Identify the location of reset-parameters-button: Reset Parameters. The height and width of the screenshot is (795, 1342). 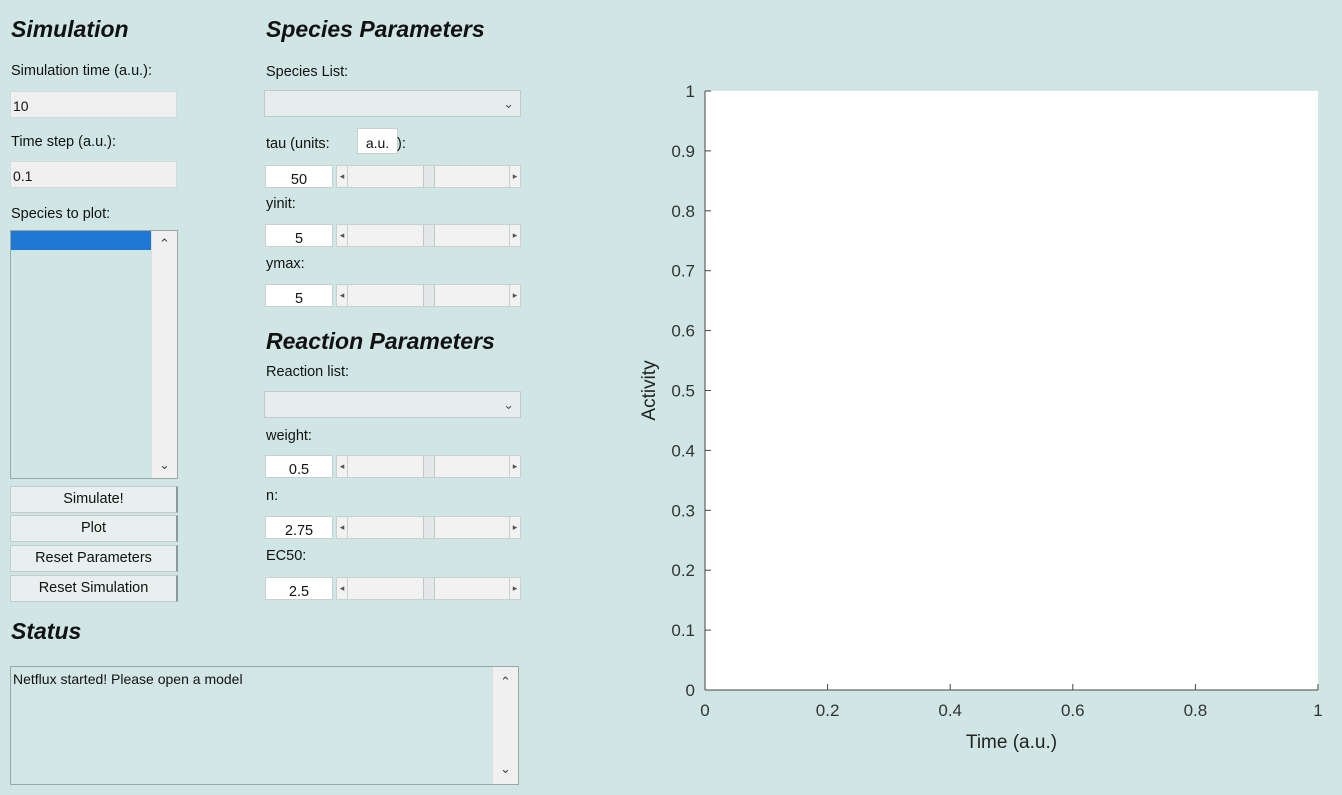
(94, 558).